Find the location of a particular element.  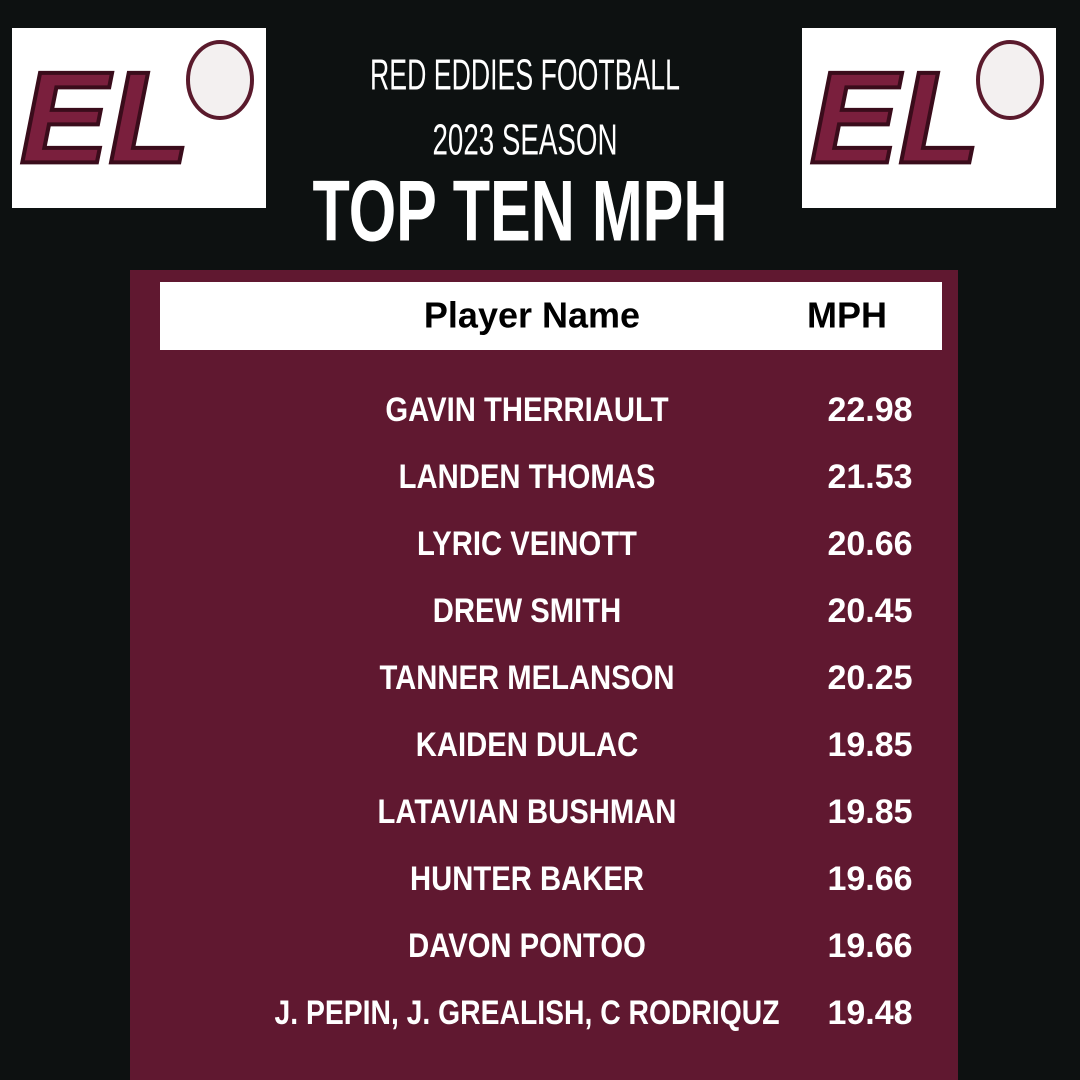

player-name: J. PEPIN, J. GREALISH, C RODRIQUZ is located at coordinates (527, 1013).